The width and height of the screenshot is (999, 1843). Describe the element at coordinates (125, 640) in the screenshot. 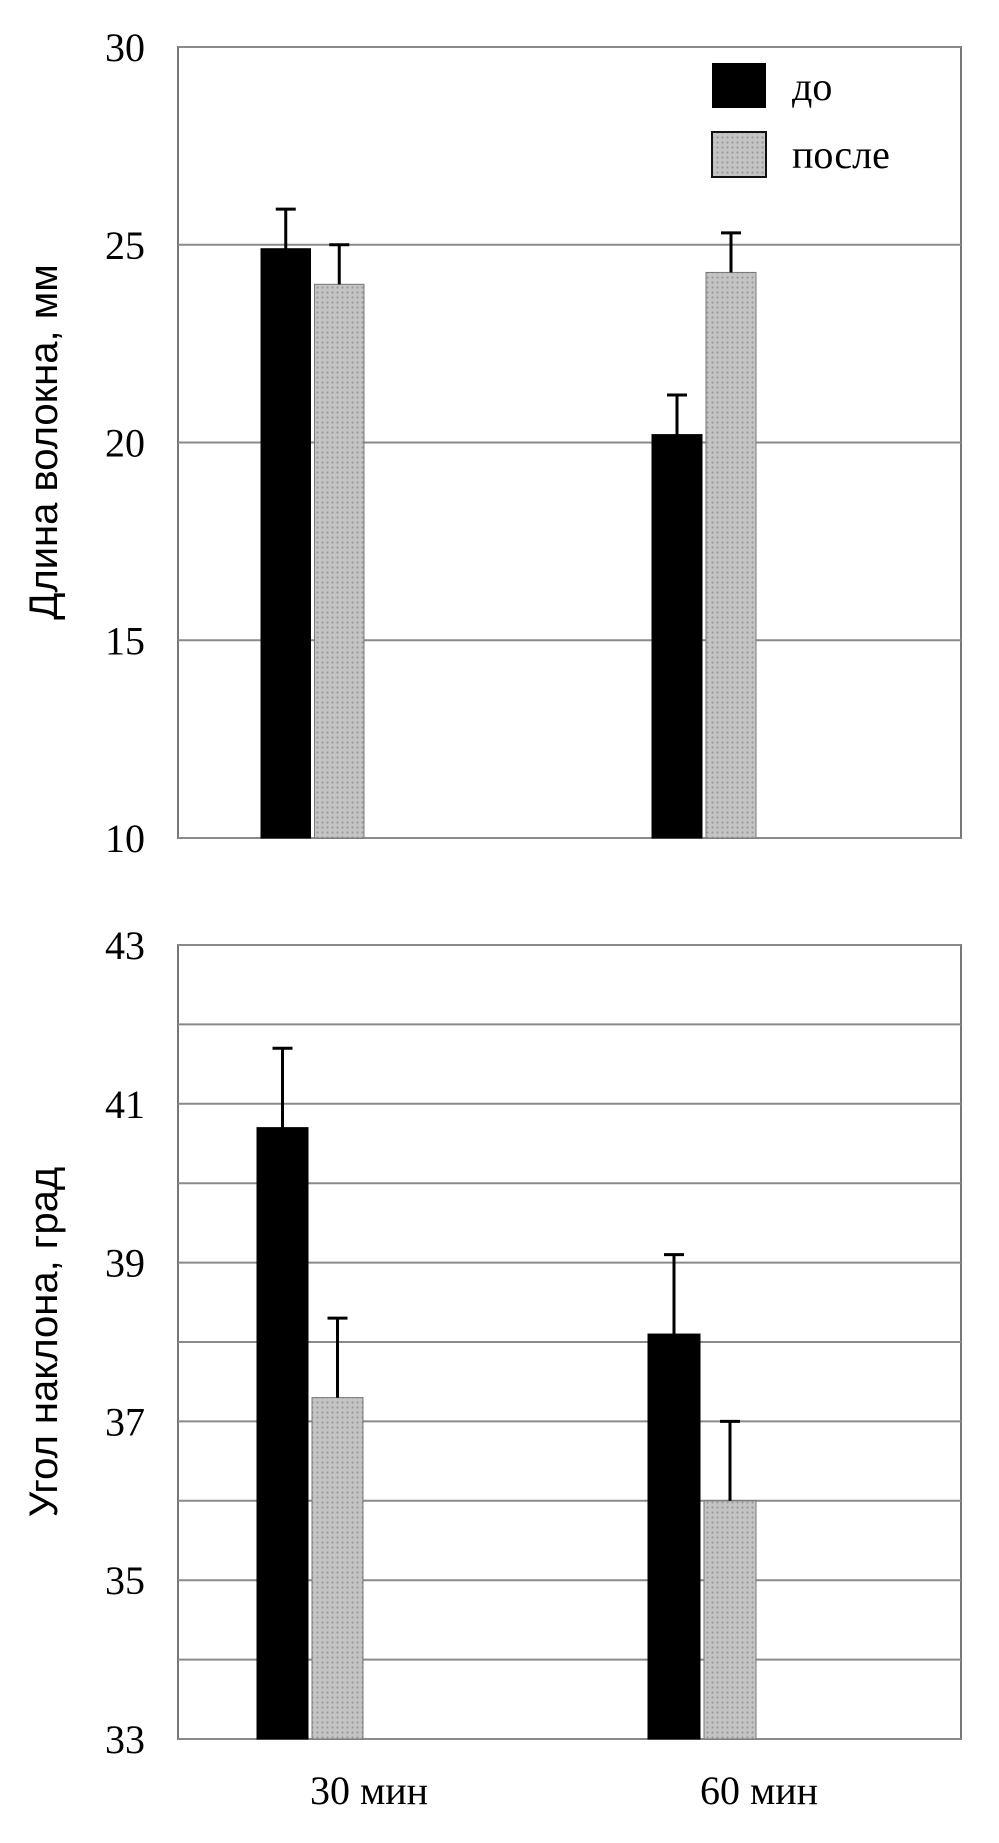

I see `y-tick-label: 15` at that location.